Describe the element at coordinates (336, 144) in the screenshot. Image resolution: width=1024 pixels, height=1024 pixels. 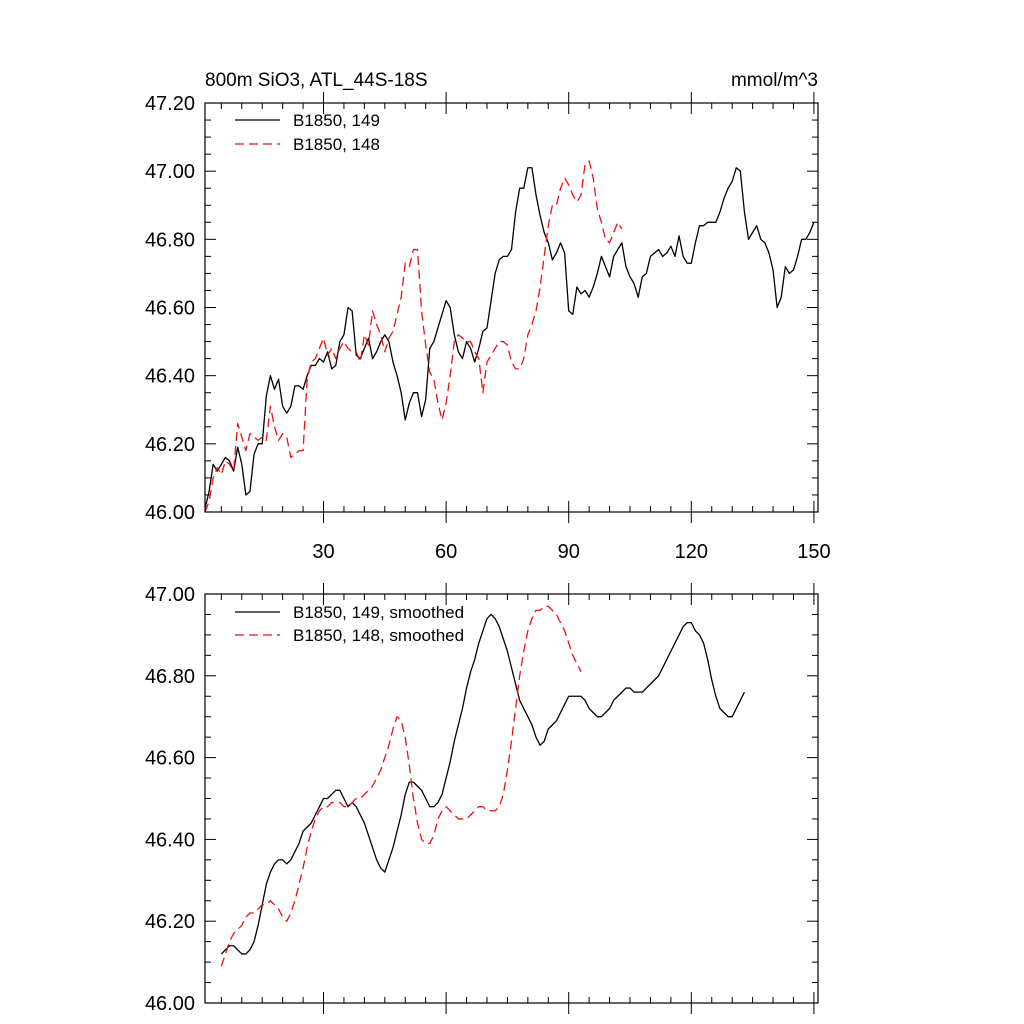
I see `legend-label-148: B1850, 148` at that location.